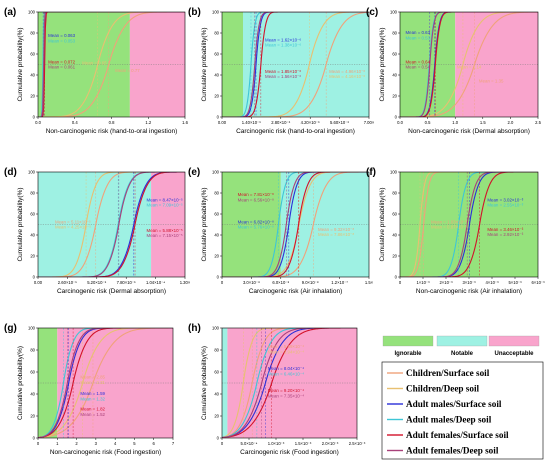 The width and height of the screenshot is (550, 466). What do you see at coordinates (280, 122) in the screenshot?
I see `x-tick-label: 2.80×10⁻⁶` at bounding box center [280, 122].